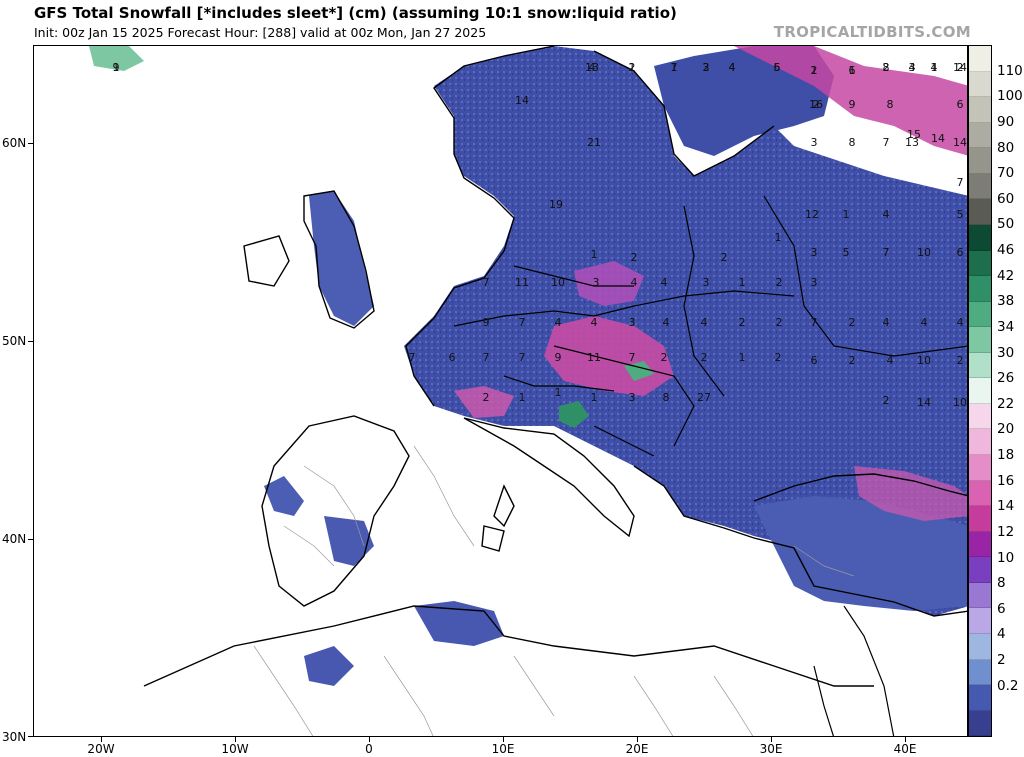  What do you see at coordinates (637, 739) in the screenshot?
I see `lon-tick-20e` at bounding box center [637, 739].